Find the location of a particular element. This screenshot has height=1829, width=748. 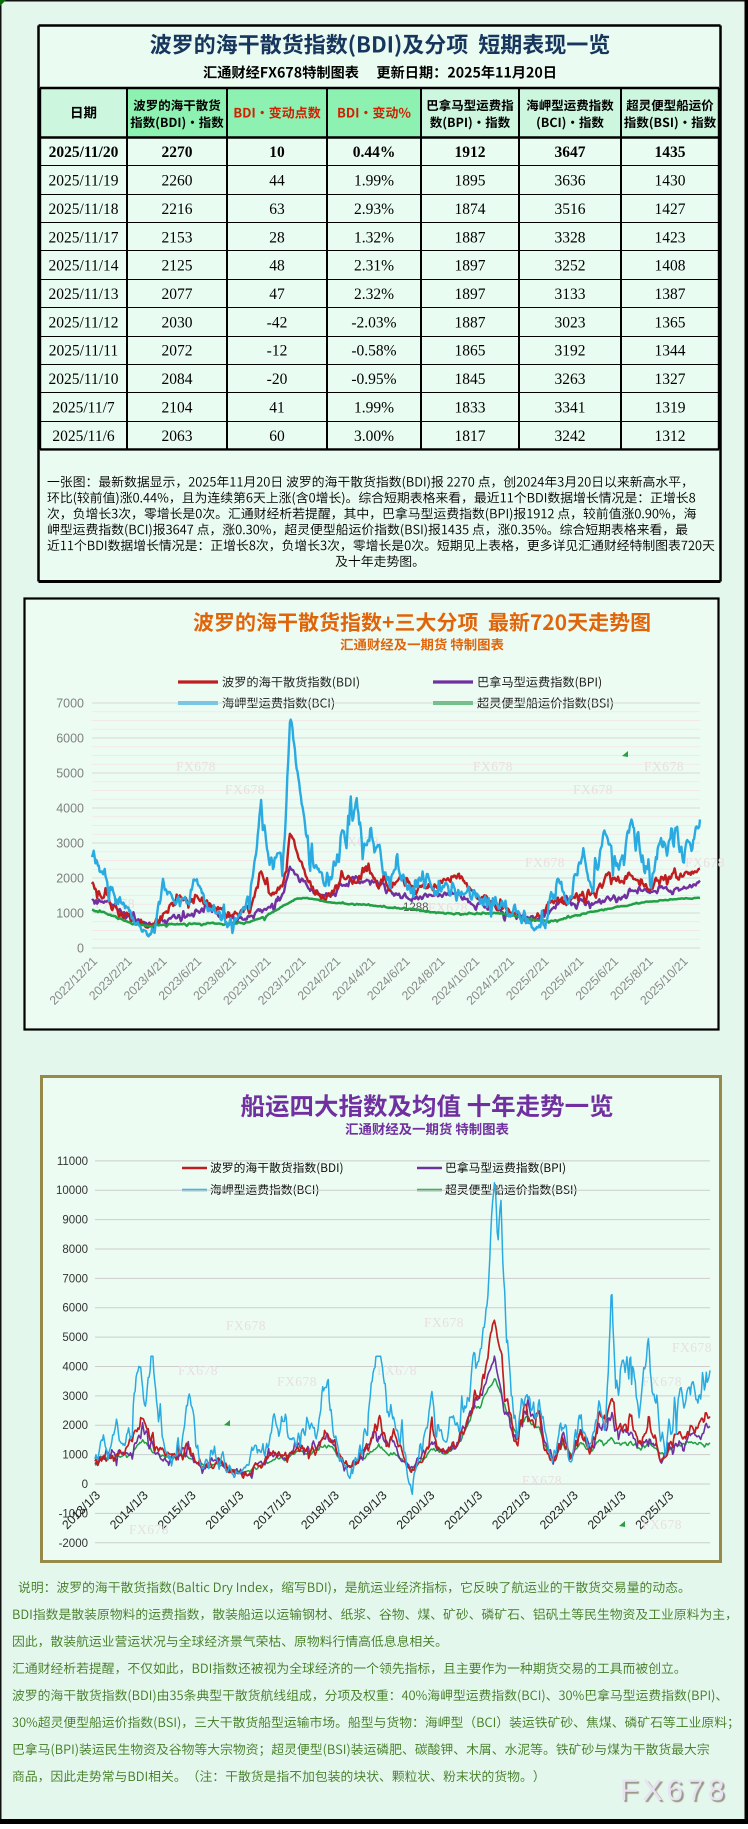

svg-text: 3263 is located at coordinates (570, 379).